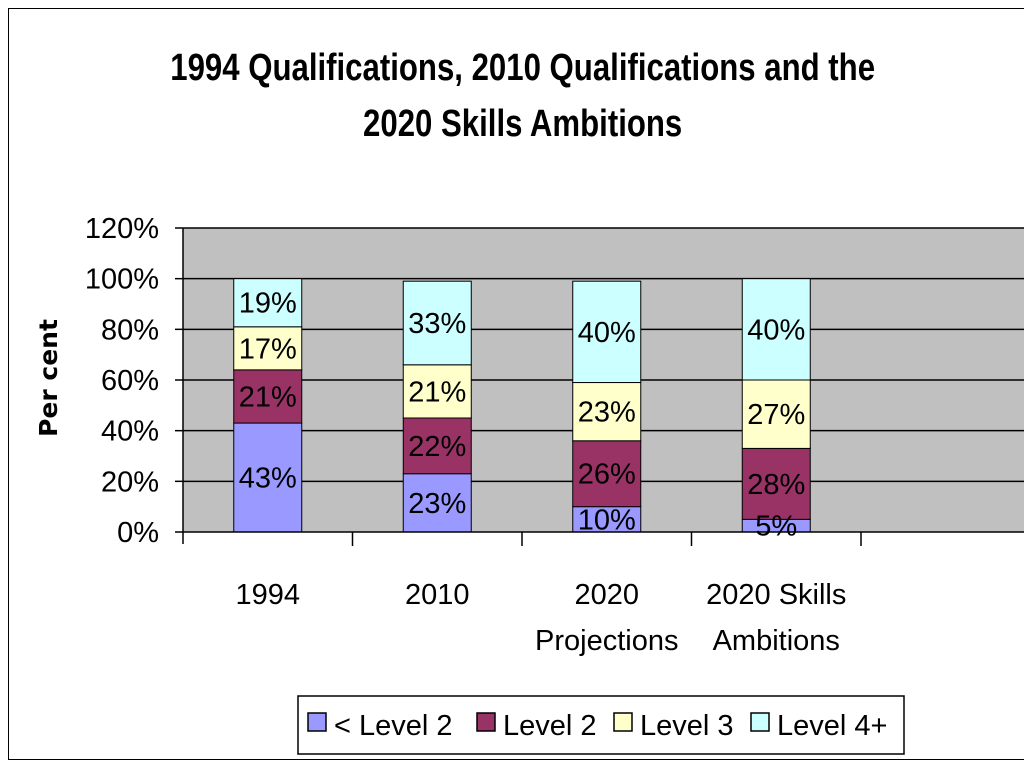  What do you see at coordinates (122, 280) in the screenshot?
I see `y-tick-label: 100%` at bounding box center [122, 280].